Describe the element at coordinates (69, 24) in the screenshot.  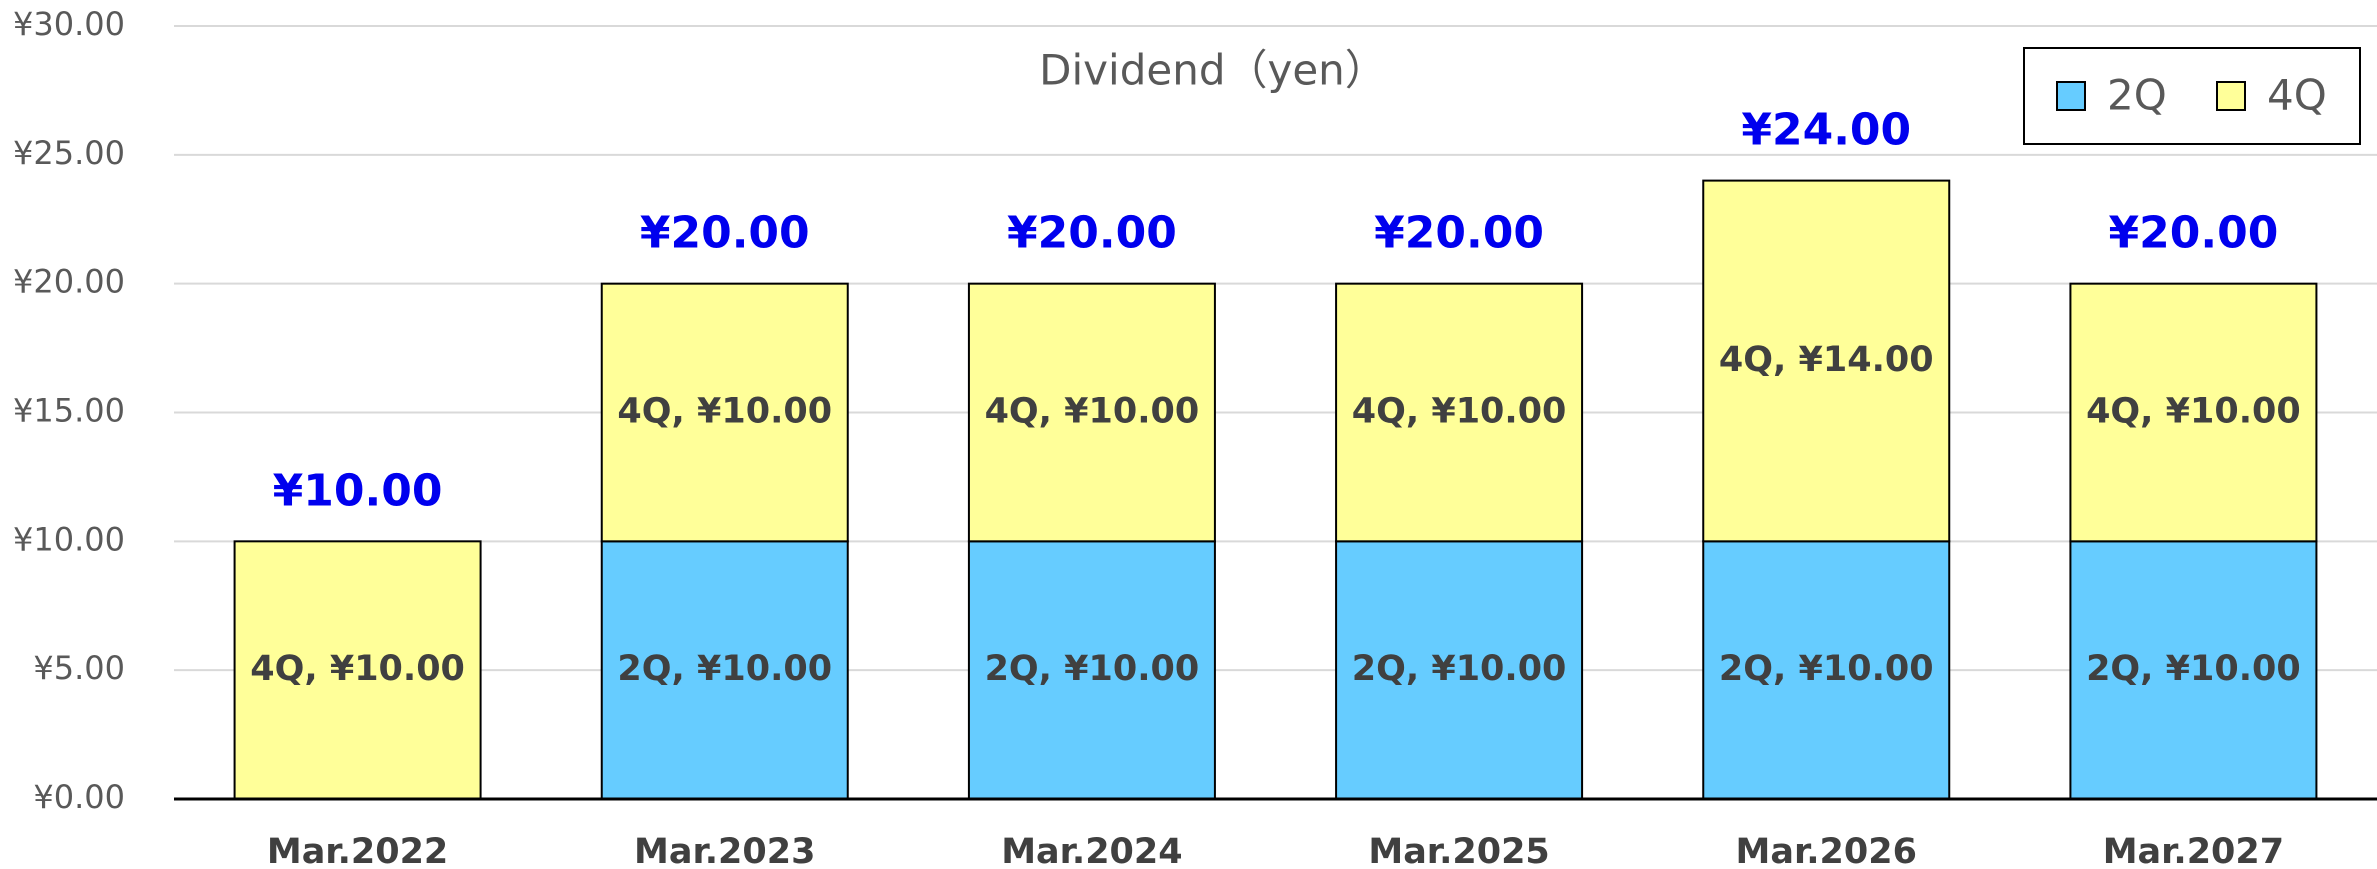
I see `y-tick-label: ¥30.00` at that location.